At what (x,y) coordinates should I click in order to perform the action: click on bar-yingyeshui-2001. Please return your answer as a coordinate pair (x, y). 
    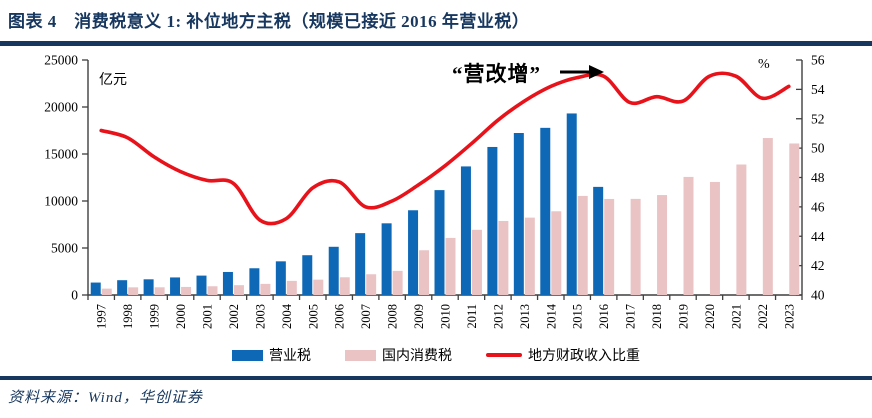
    Looking at the image, I should click on (201, 285).